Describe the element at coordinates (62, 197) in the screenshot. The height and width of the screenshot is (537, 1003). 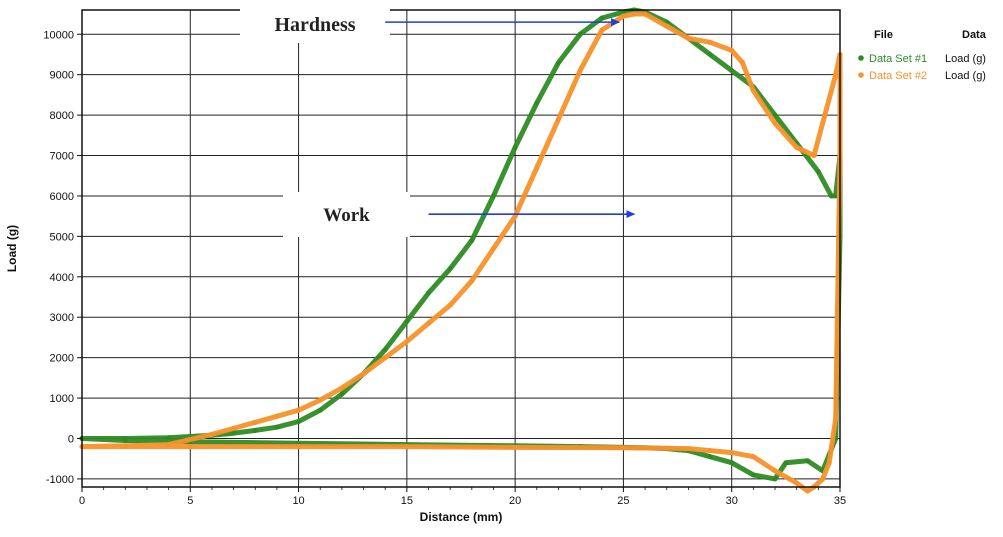
I see `y-tick-label: 6000` at that location.